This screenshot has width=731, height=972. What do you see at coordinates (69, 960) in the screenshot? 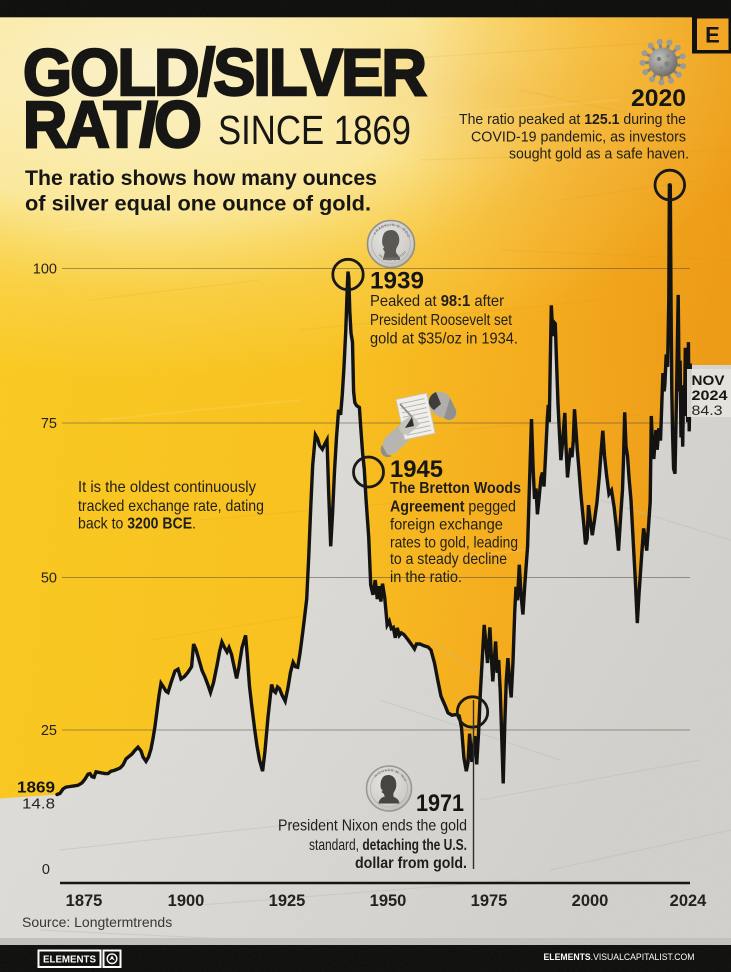
I see `svg-text: ELEMENTS` at bounding box center [69, 960].